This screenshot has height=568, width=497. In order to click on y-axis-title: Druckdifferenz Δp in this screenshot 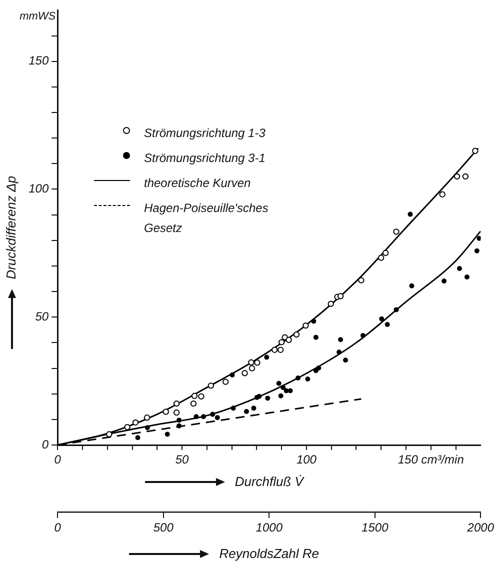, I will do `click(10, 228)`.